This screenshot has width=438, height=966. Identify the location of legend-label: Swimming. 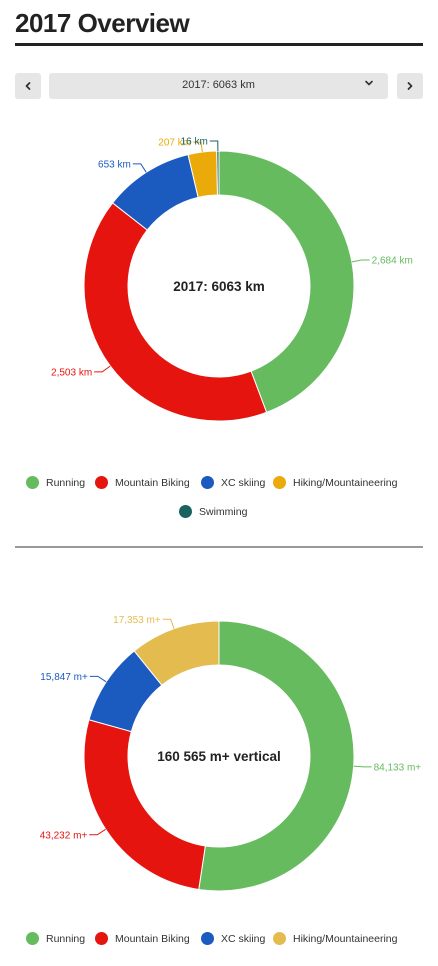
(223, 511).